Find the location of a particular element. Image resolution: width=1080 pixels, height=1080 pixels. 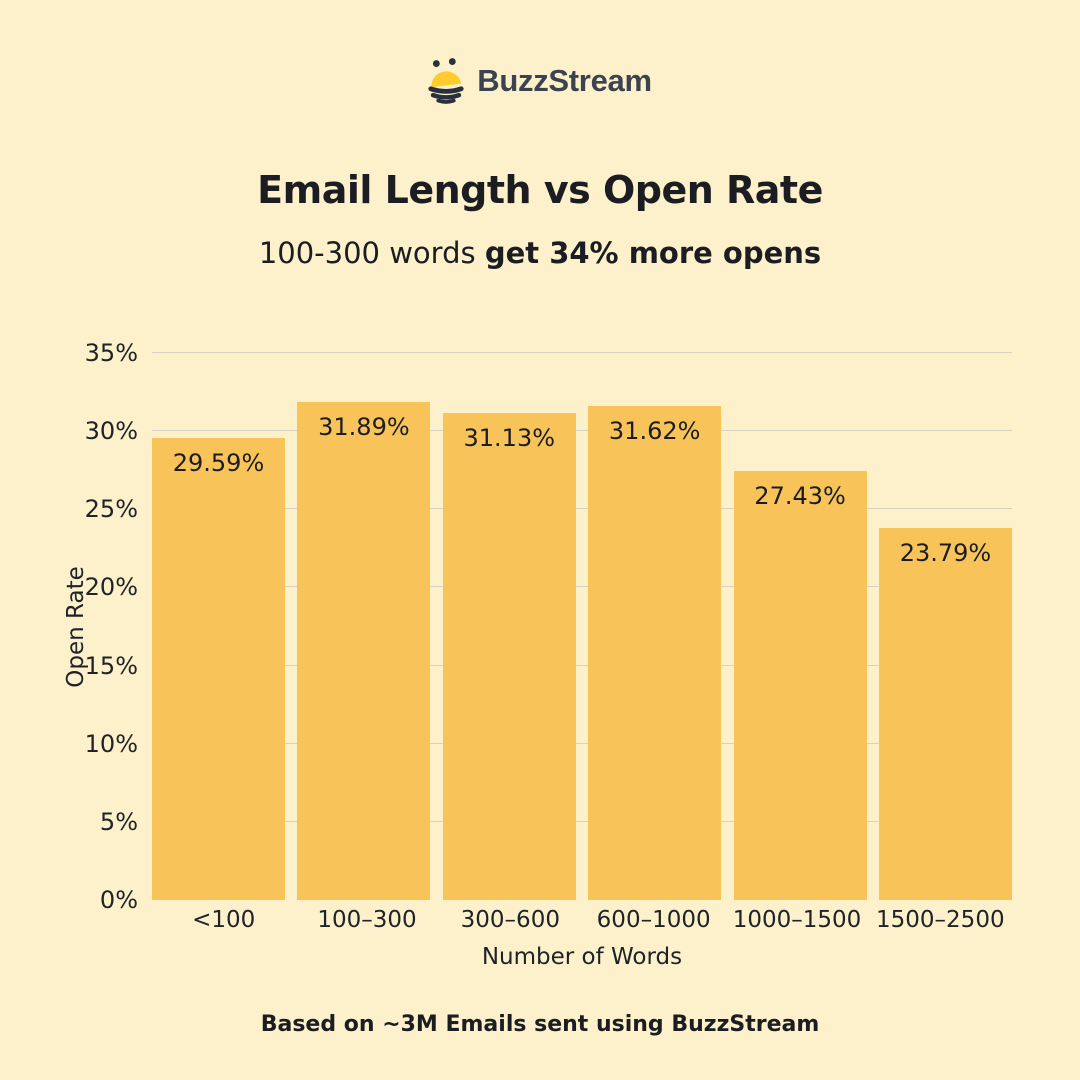

y-tick-label-15%: 15% is located at coordinates (111, 665).